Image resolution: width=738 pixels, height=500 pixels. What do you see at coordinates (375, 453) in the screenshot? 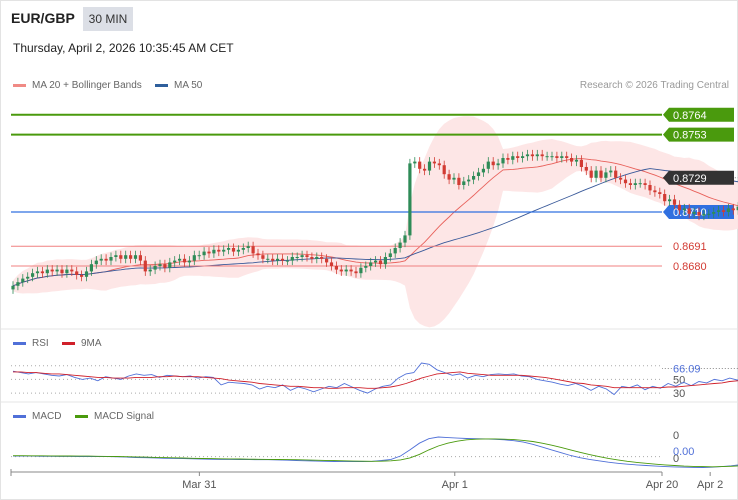
I see `macd-signal-line` at bounding box center [375, 453].